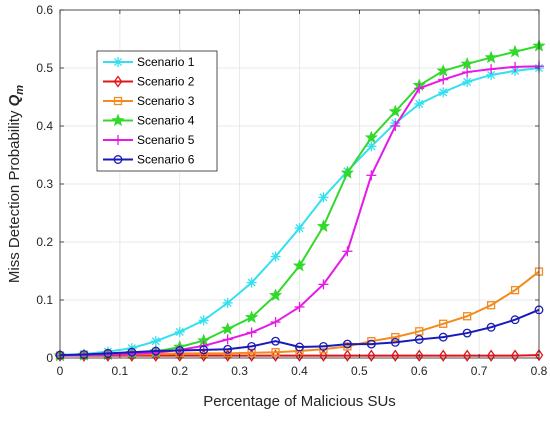  Describe the element at coordinates (299, 371) in the screenshot. I see `x-tick-label: 0.4` at that location.